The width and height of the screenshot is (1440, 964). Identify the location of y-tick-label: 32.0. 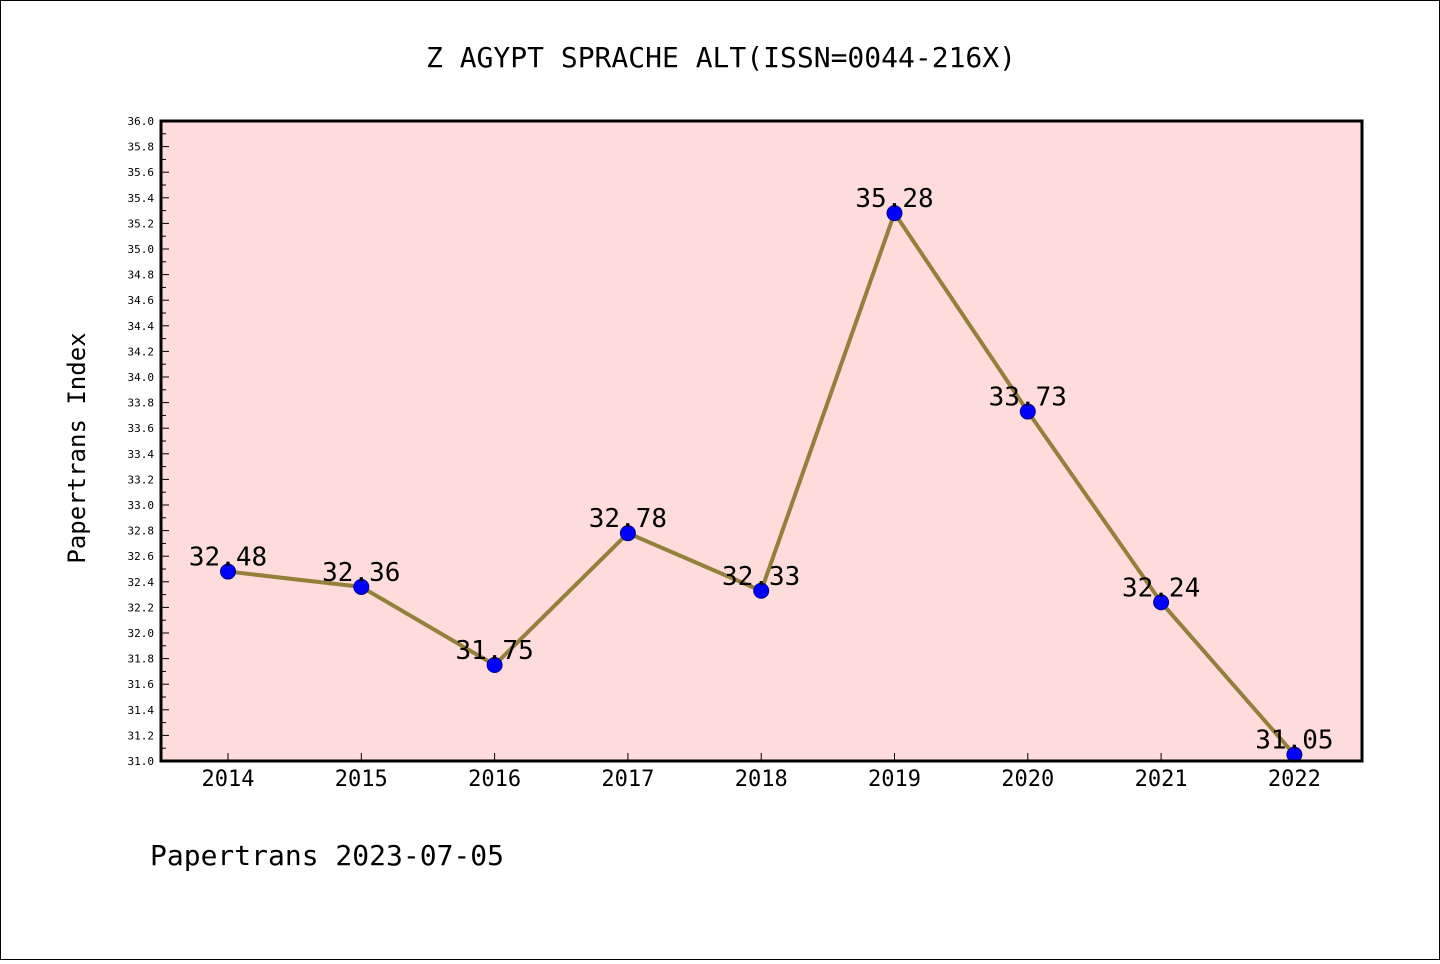
(141, 633).